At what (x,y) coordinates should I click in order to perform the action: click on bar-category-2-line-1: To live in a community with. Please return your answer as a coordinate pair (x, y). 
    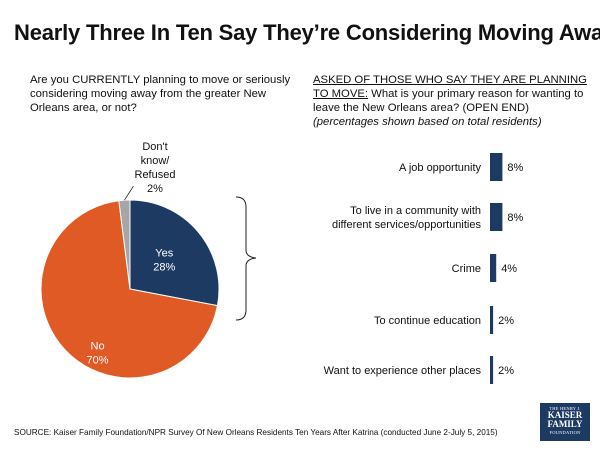
    Looking at the image, I should click on (415, 211).